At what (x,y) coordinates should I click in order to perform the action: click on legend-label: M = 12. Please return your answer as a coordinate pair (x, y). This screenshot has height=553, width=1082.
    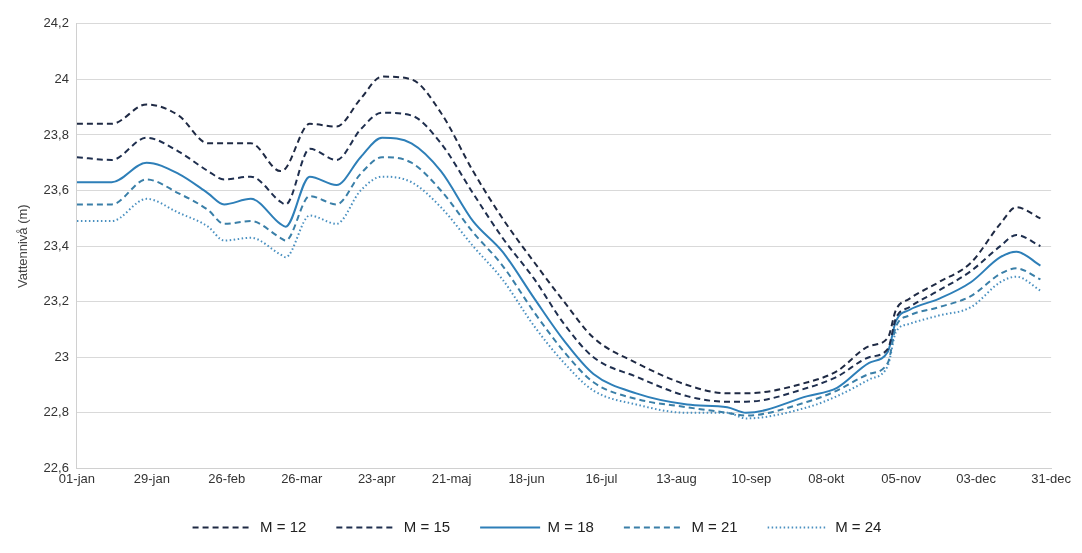
    Looking at the image, I should click on (283, 526).